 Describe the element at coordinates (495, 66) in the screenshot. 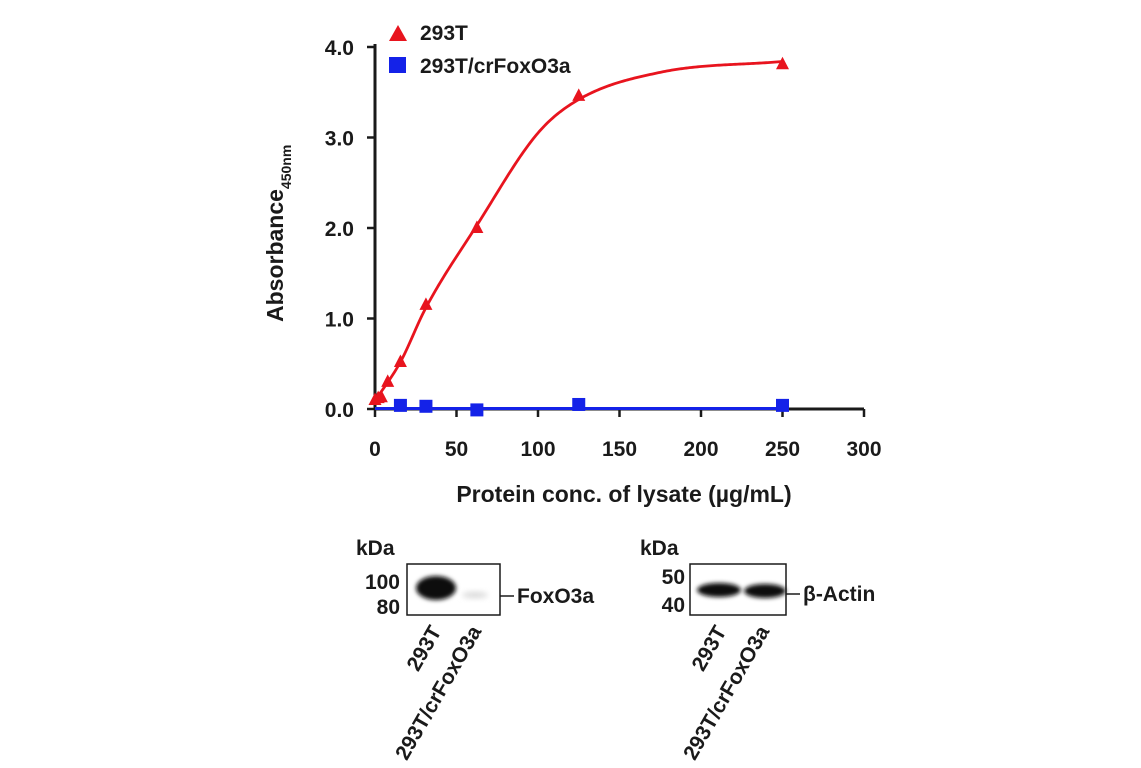

I see `legend-label-293t-crfoxo3a: 293T/crFoxO3a` at that location.